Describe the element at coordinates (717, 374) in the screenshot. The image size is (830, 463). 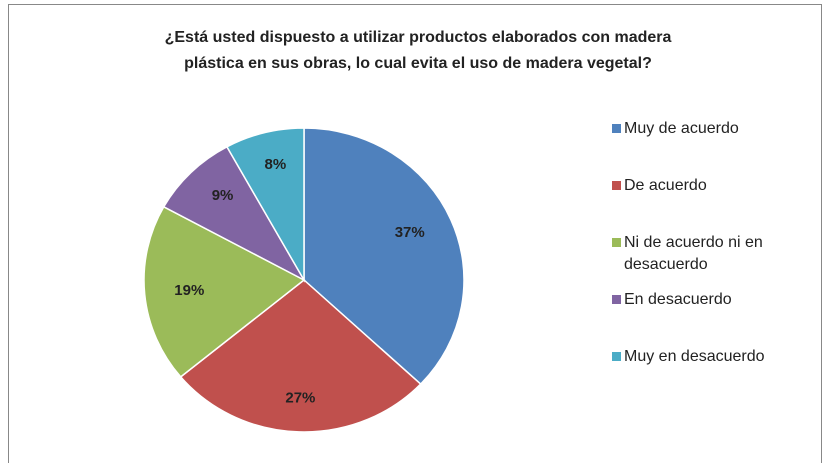
I see `legend-item: Muy en desacuerdo` at that location.